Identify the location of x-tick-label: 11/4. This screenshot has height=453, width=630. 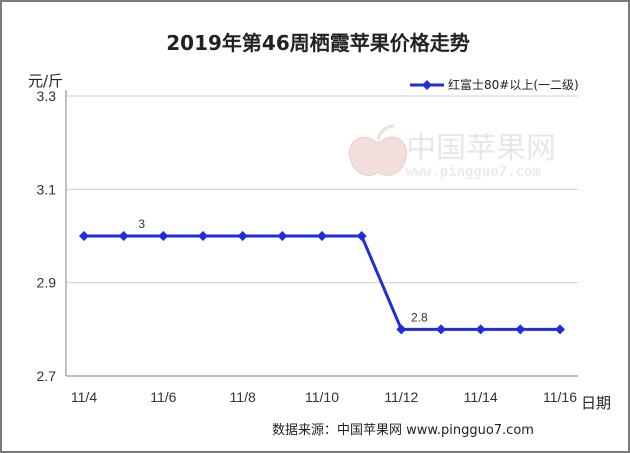
(84, 397).